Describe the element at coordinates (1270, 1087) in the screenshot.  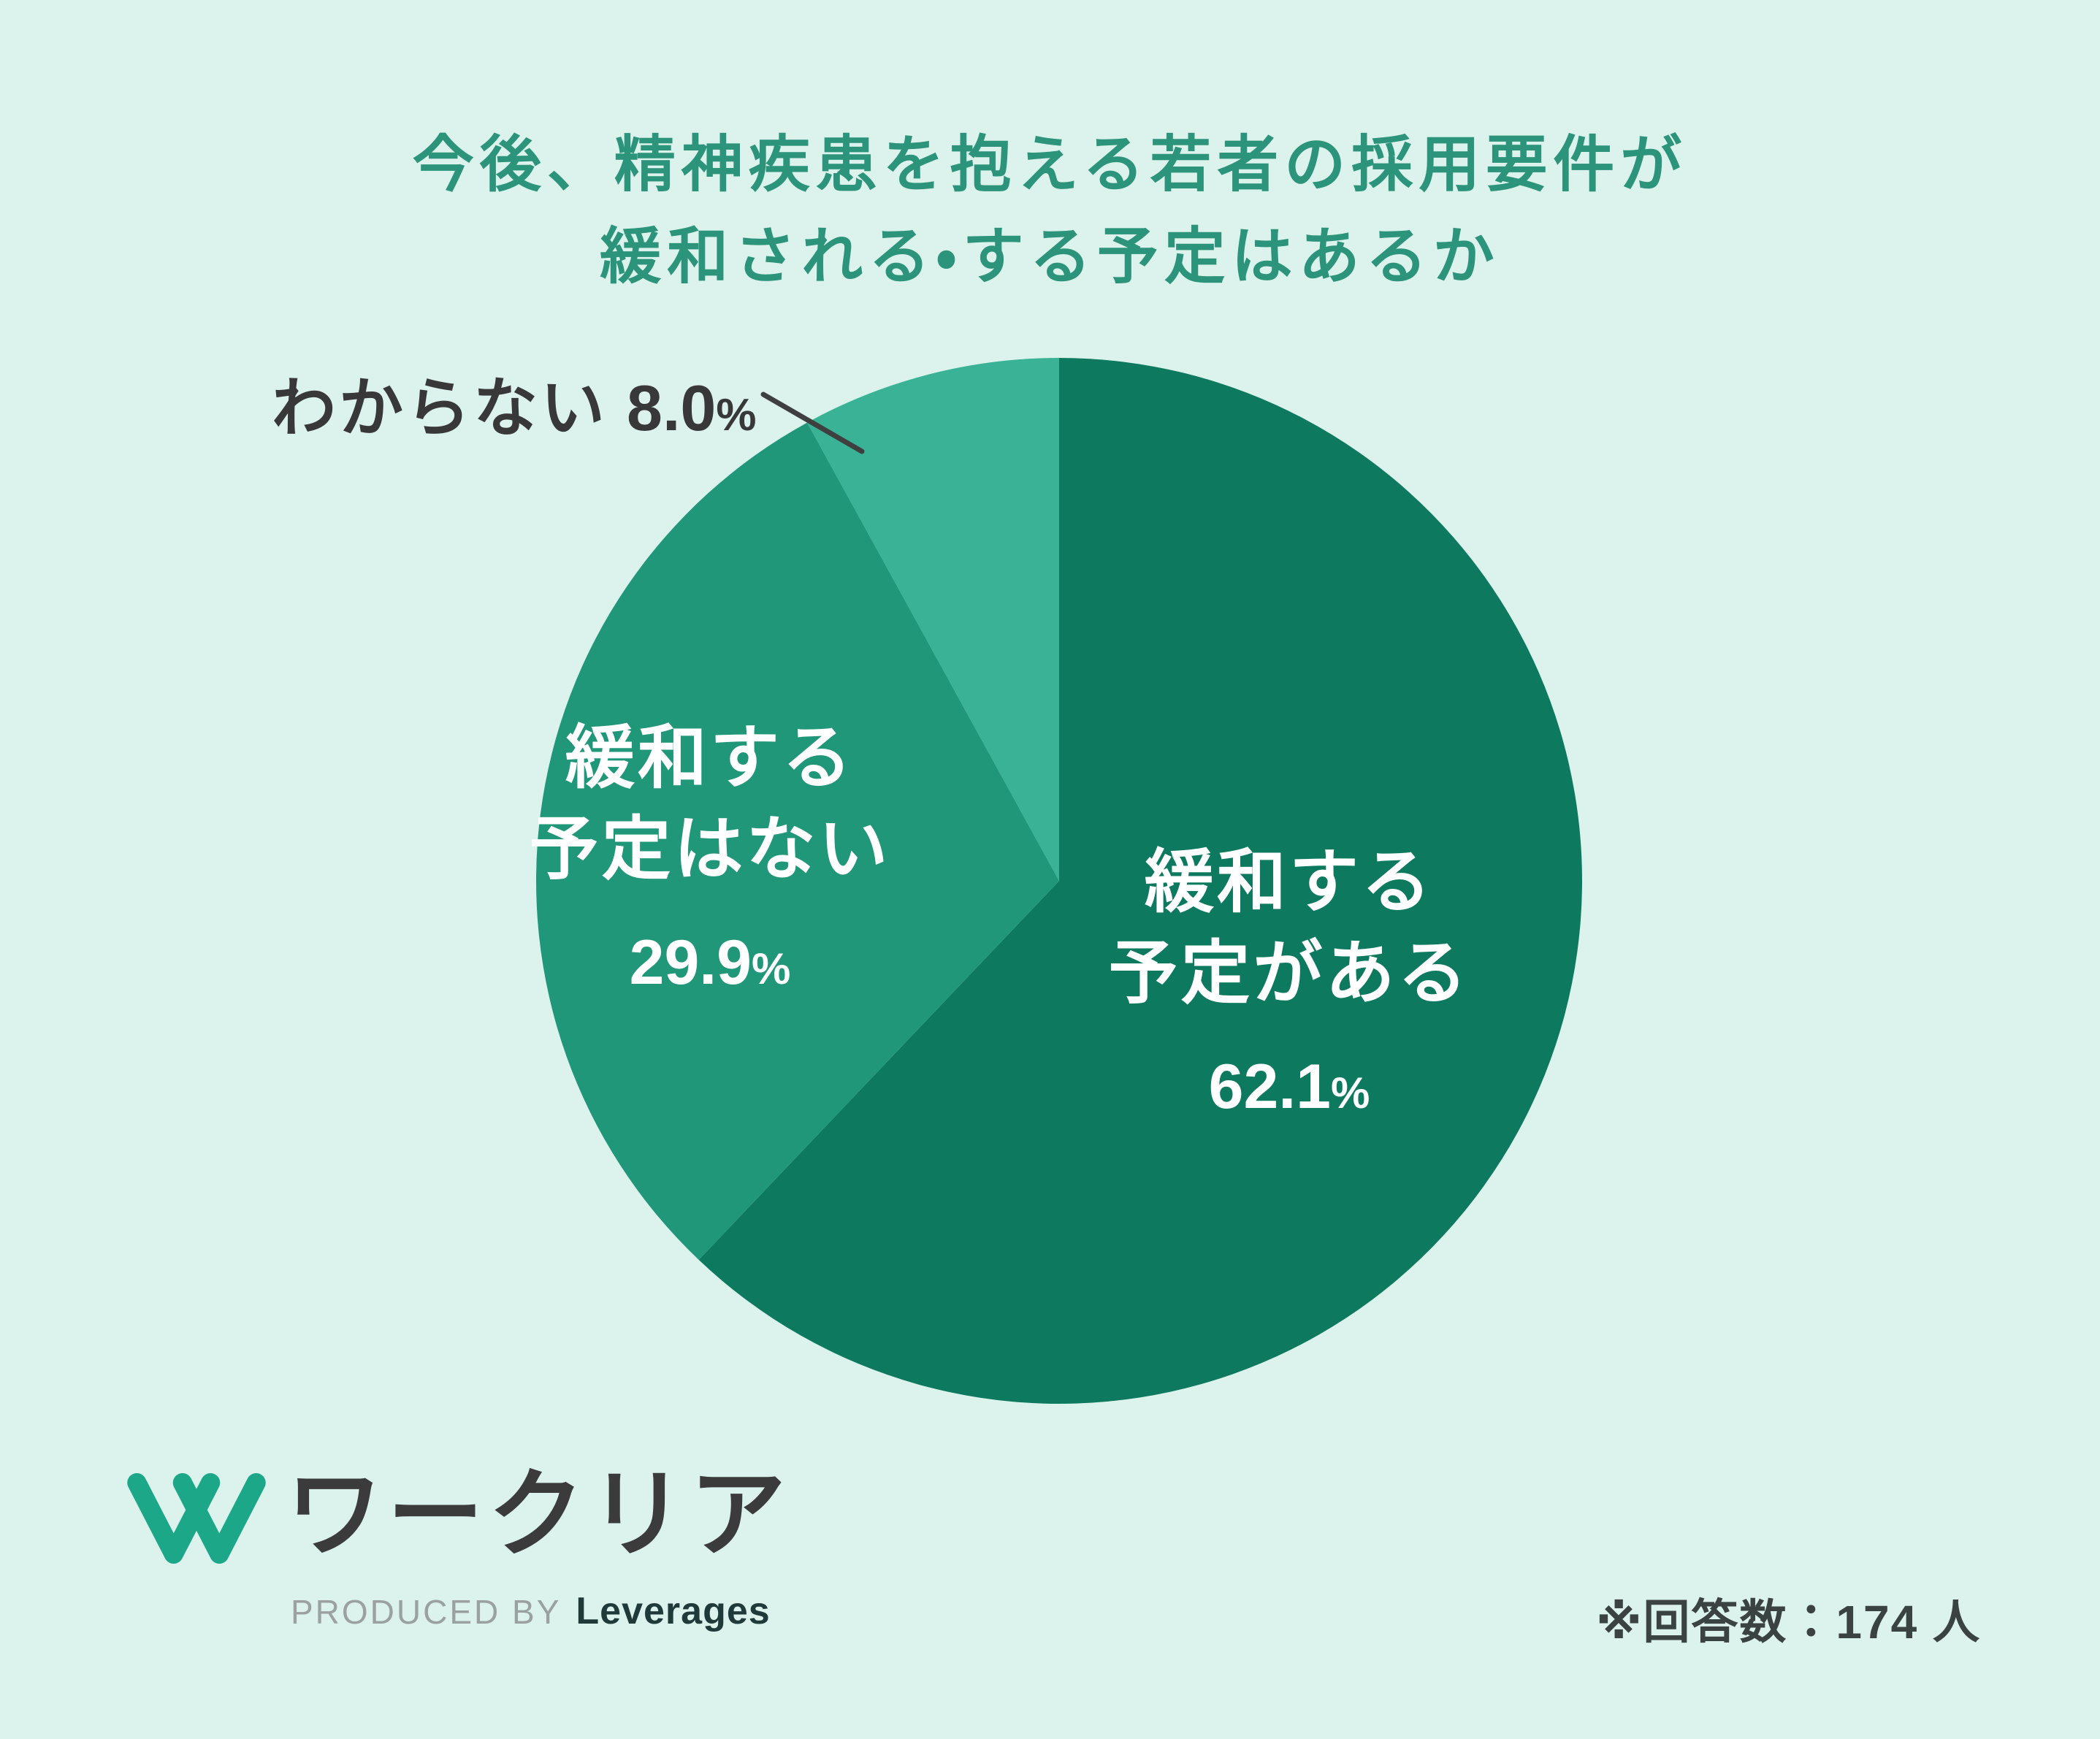
I see `slice-percent-yes: 62.1` at that location.